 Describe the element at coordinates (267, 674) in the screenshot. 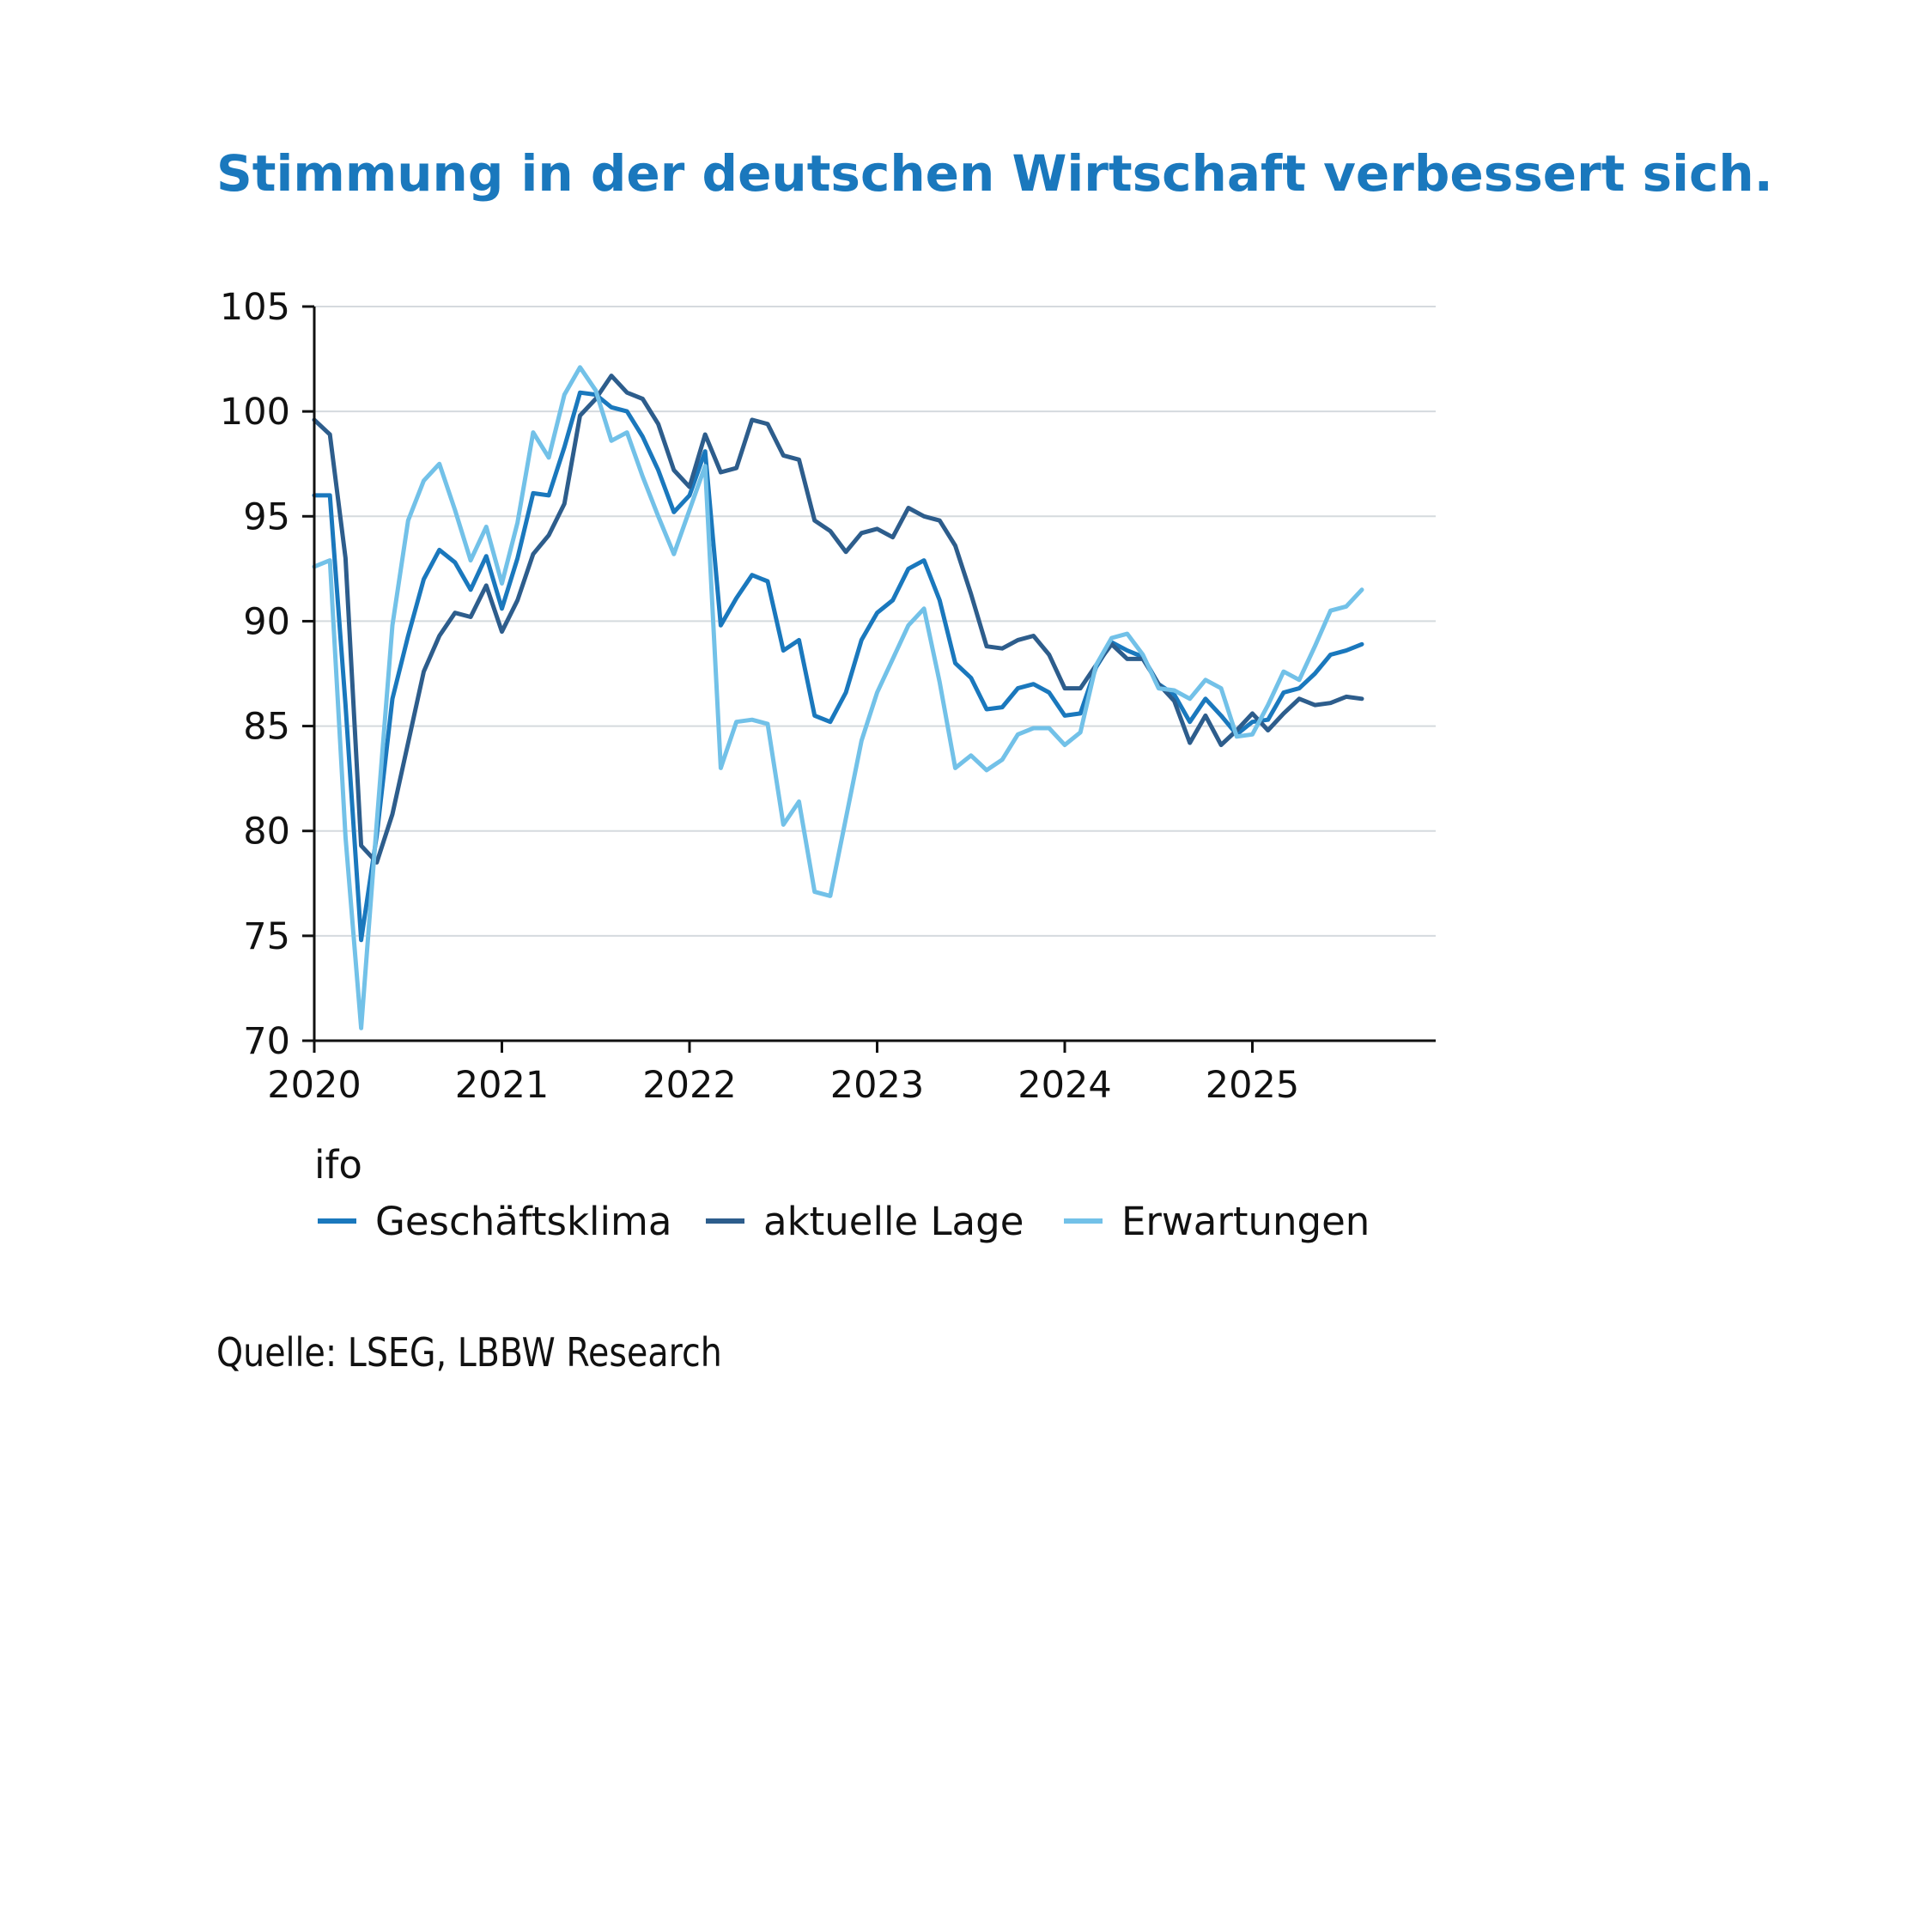

I see `y-ticks: 70 75 80 85 90 95 100 105` at that location.